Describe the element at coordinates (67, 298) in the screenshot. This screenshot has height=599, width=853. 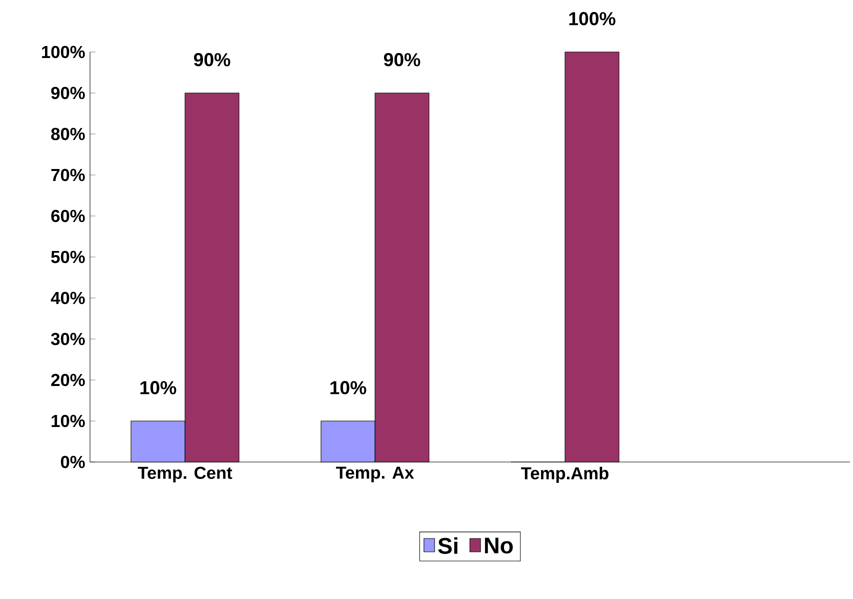
I see `y-tick-label: 40%` at that location.